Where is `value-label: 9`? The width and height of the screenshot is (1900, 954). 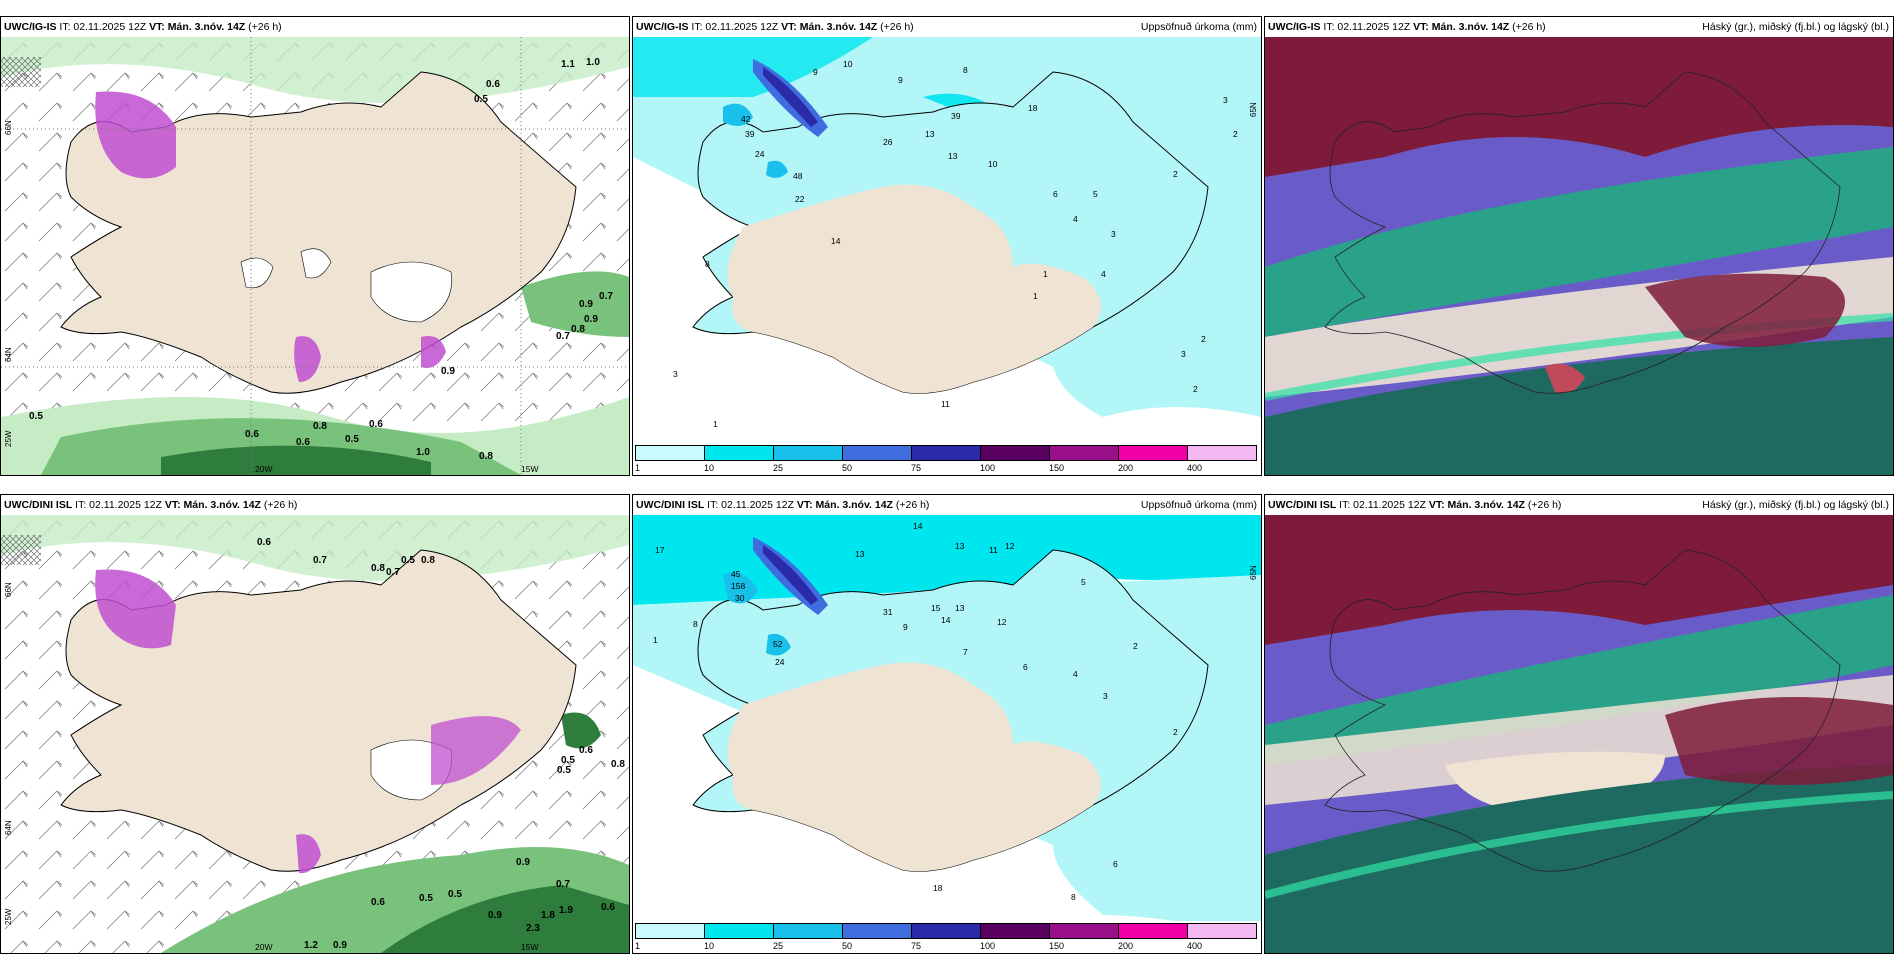
value-label: 9 is located at coordinates (815, 72).